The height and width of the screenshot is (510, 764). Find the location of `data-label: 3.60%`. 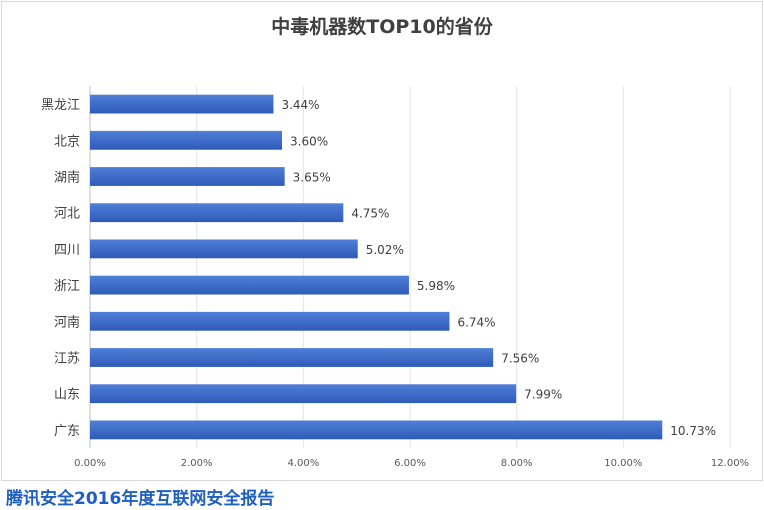

data-label: 3.60% is located at coordinates (309, 141).